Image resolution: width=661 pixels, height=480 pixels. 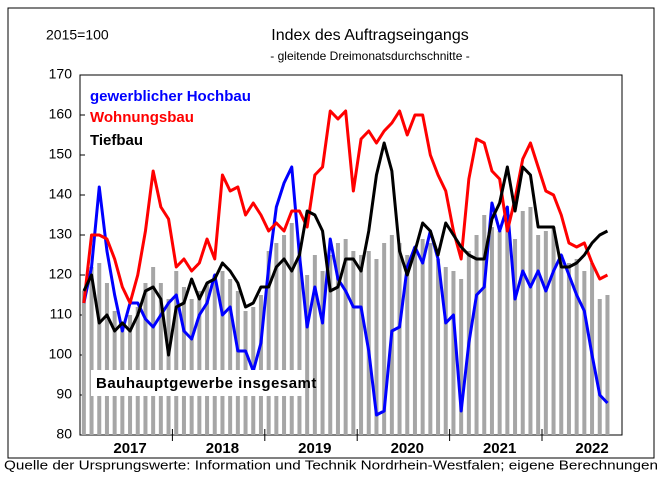 What do you see at coordinates (222, 448) in the screenshot?
I see `x-tick-label: 2018` at bounding box center [222, 448].